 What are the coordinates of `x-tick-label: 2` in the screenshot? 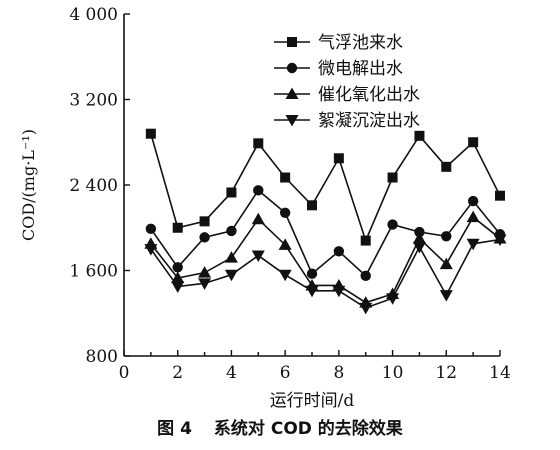 It's located at (177, 373).